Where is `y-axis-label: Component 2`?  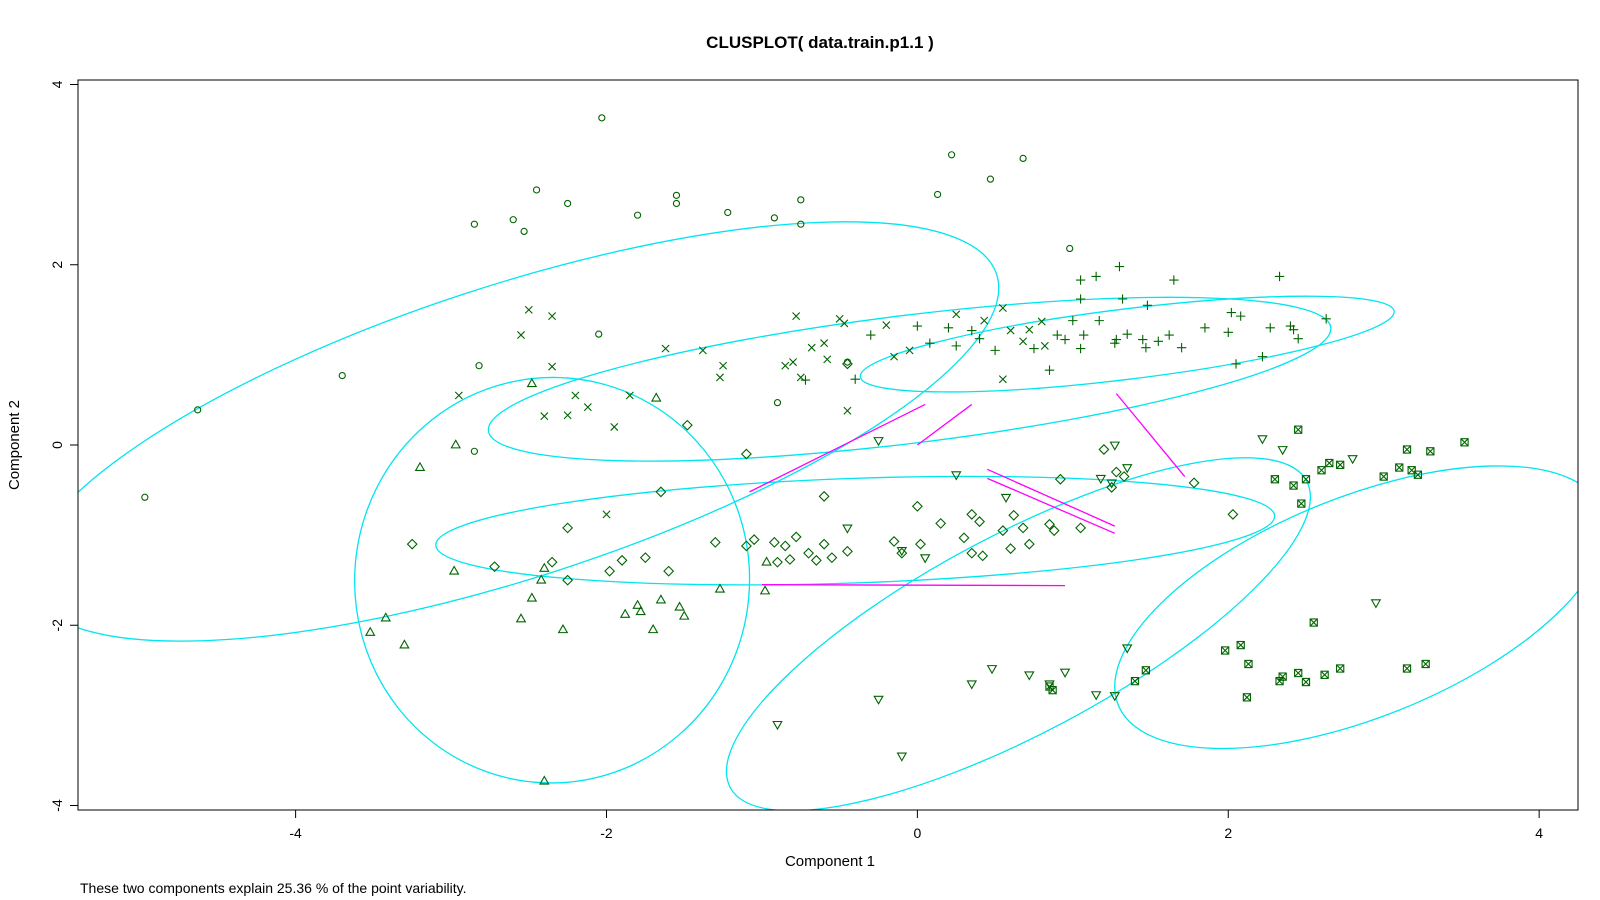 y-axis-label: Component 2 is located at coordinates (14, 445).